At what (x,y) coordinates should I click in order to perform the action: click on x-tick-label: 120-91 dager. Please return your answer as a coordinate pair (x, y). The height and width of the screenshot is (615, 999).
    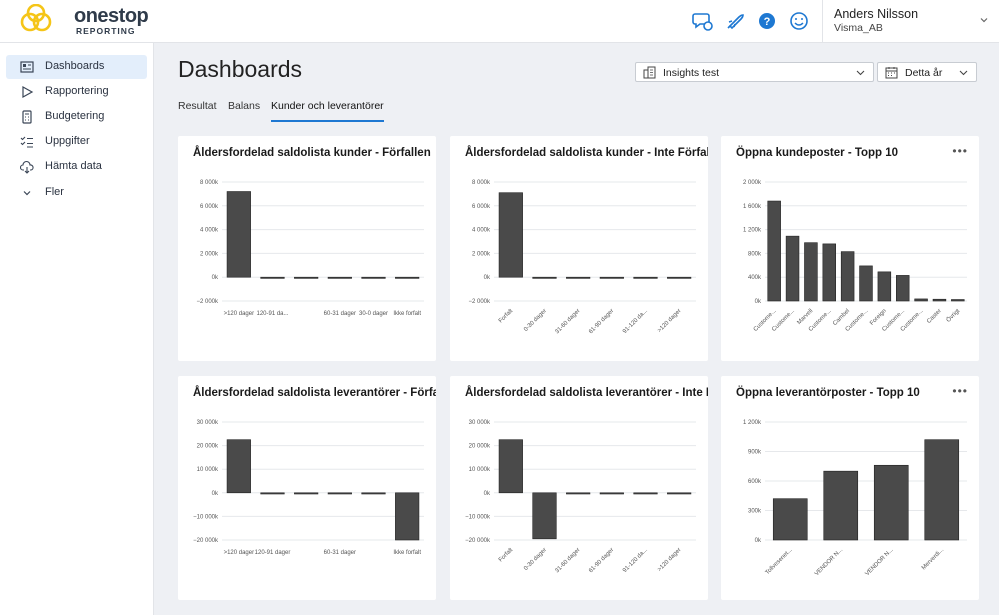
    Looking at the image, I should click on (273, 553).